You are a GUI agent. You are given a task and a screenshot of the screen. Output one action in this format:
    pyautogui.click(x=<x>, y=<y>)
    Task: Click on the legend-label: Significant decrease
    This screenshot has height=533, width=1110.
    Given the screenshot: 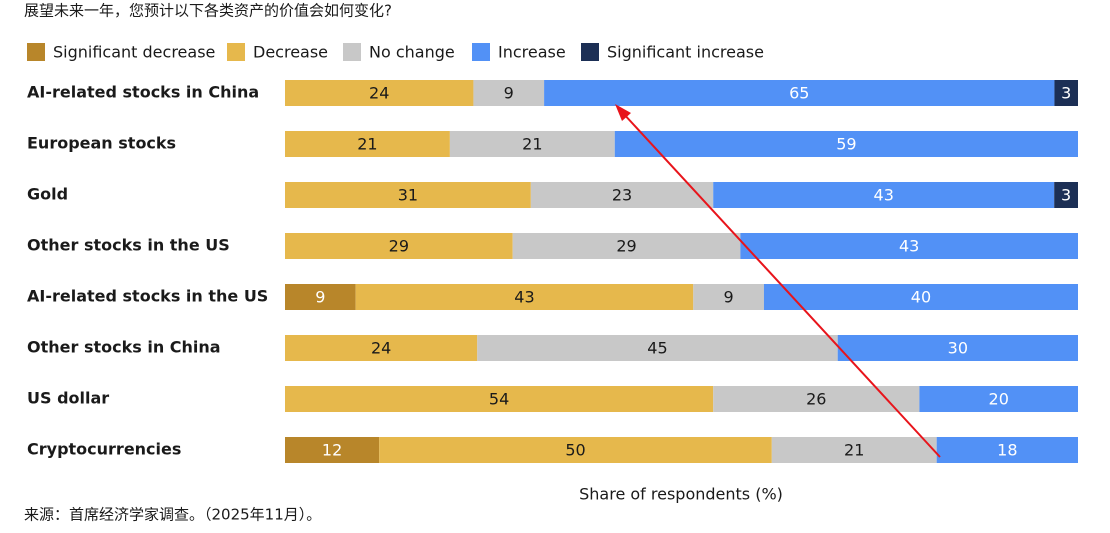 What is the action you would take?
    pyautogui.click(x=134, y=52)
    